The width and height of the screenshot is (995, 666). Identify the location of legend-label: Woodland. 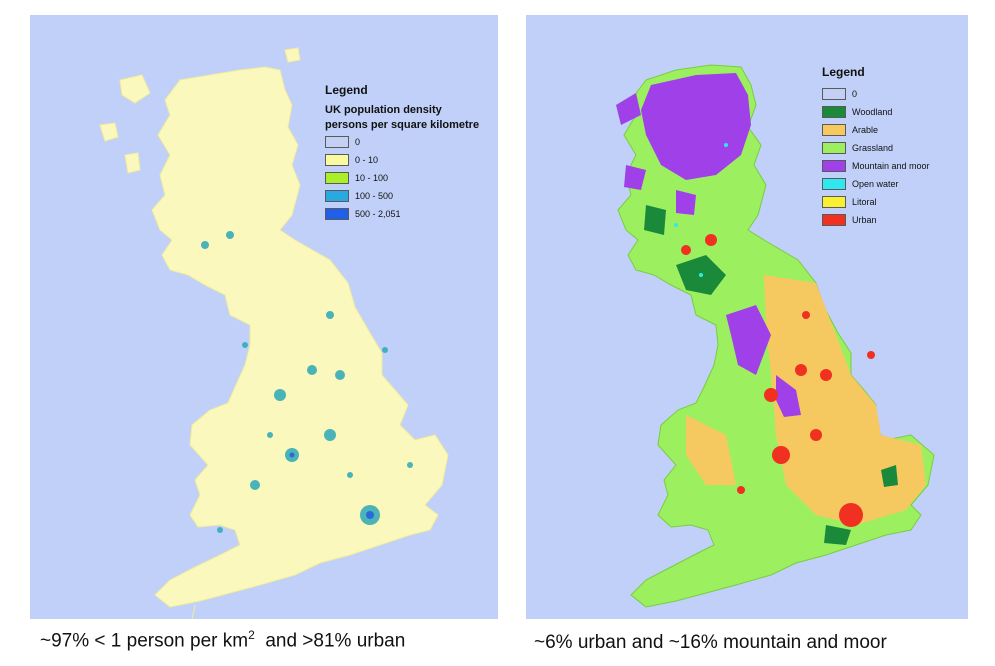
(872, 112).